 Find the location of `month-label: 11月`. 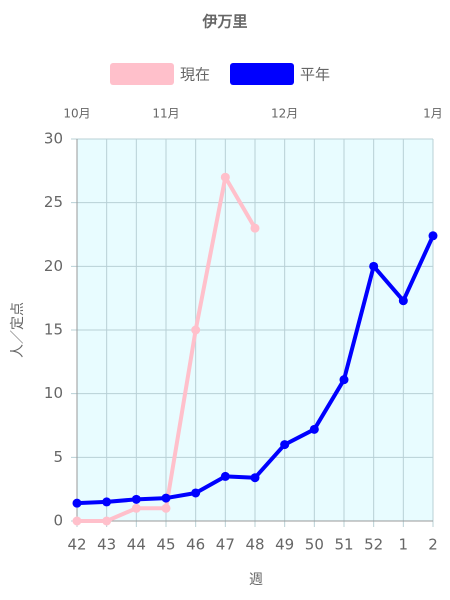

month-label: 11月 is located at coordinates (165, 114).